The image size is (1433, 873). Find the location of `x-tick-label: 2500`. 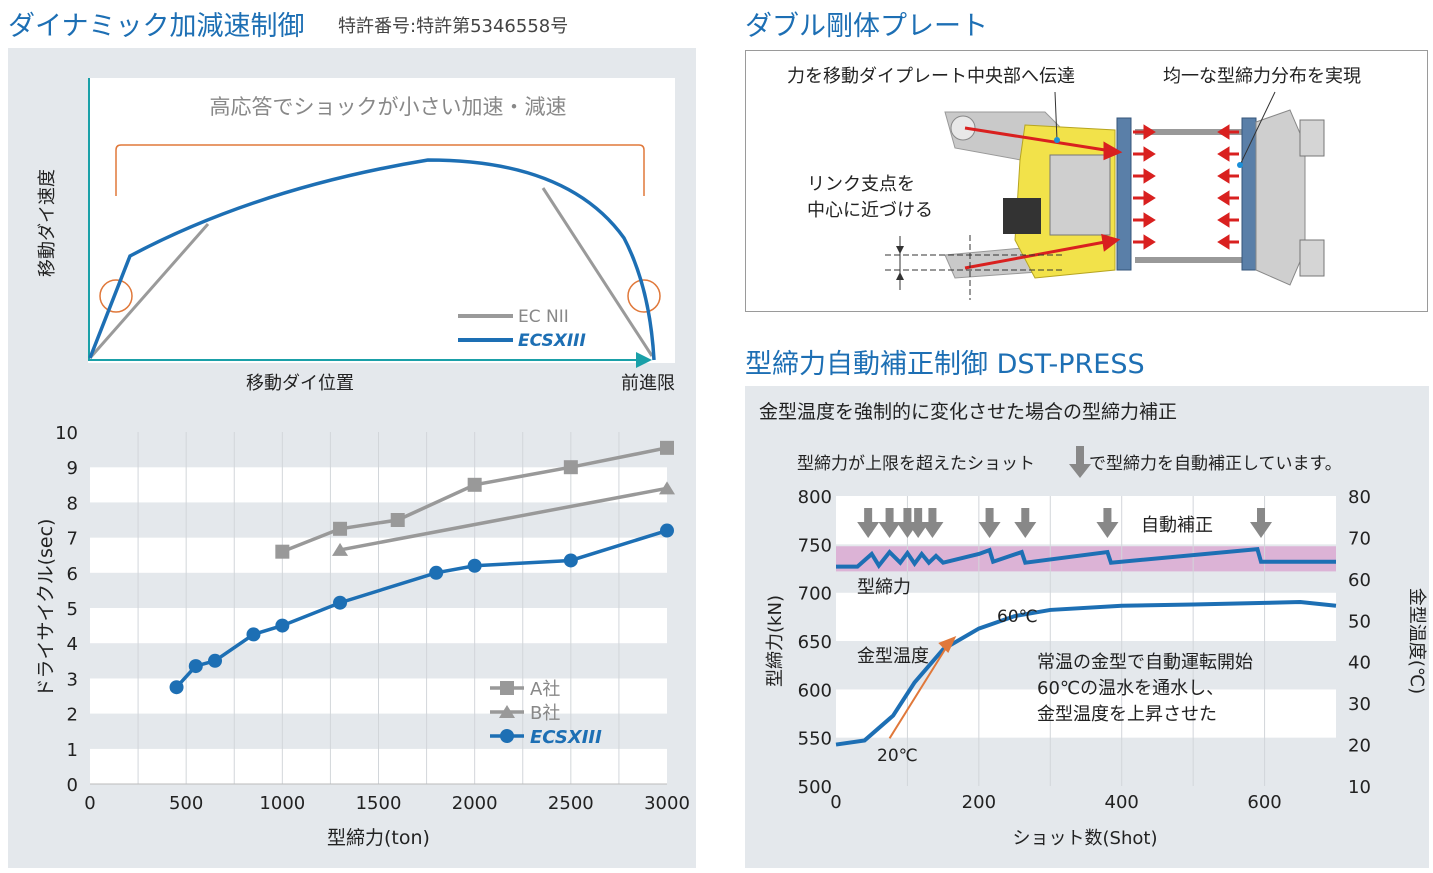

x-tick-label: 2500 is located at coordinates (571, 803).